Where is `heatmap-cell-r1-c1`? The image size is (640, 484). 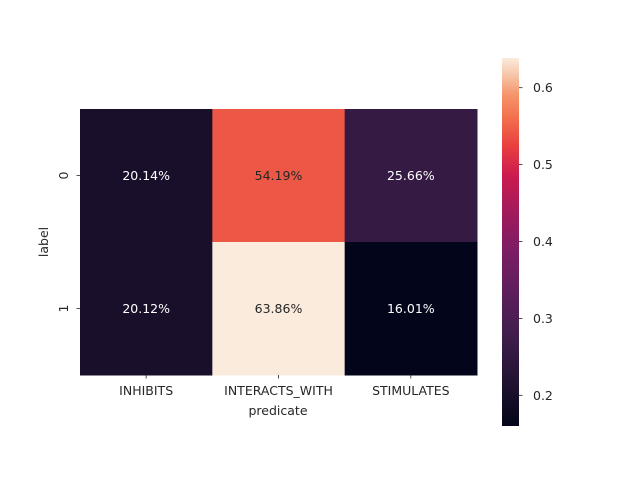 heatmap-cell-r1-c1 is located at coordinates (279, 309).